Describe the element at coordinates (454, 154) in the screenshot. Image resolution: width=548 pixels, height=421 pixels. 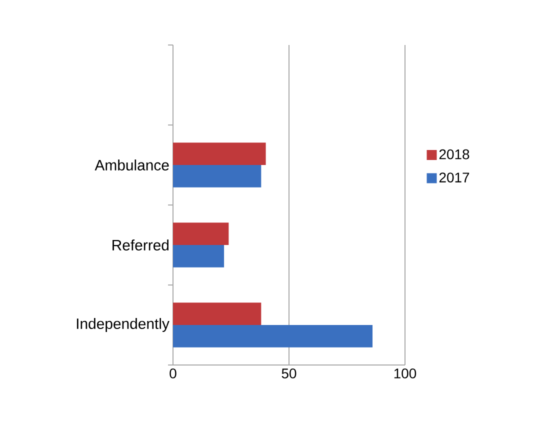
I see `legend-label: 2018` at that location.